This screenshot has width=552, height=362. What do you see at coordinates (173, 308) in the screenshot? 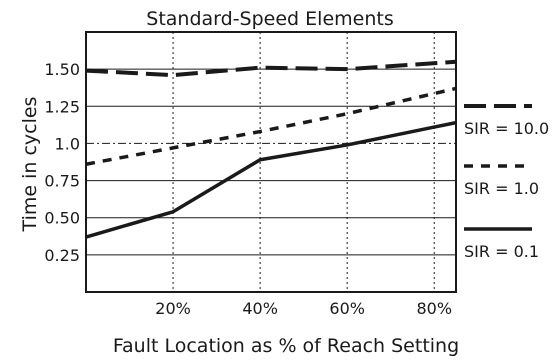
I see `x-tick-label: 20%` at bounding box center [173, 308].